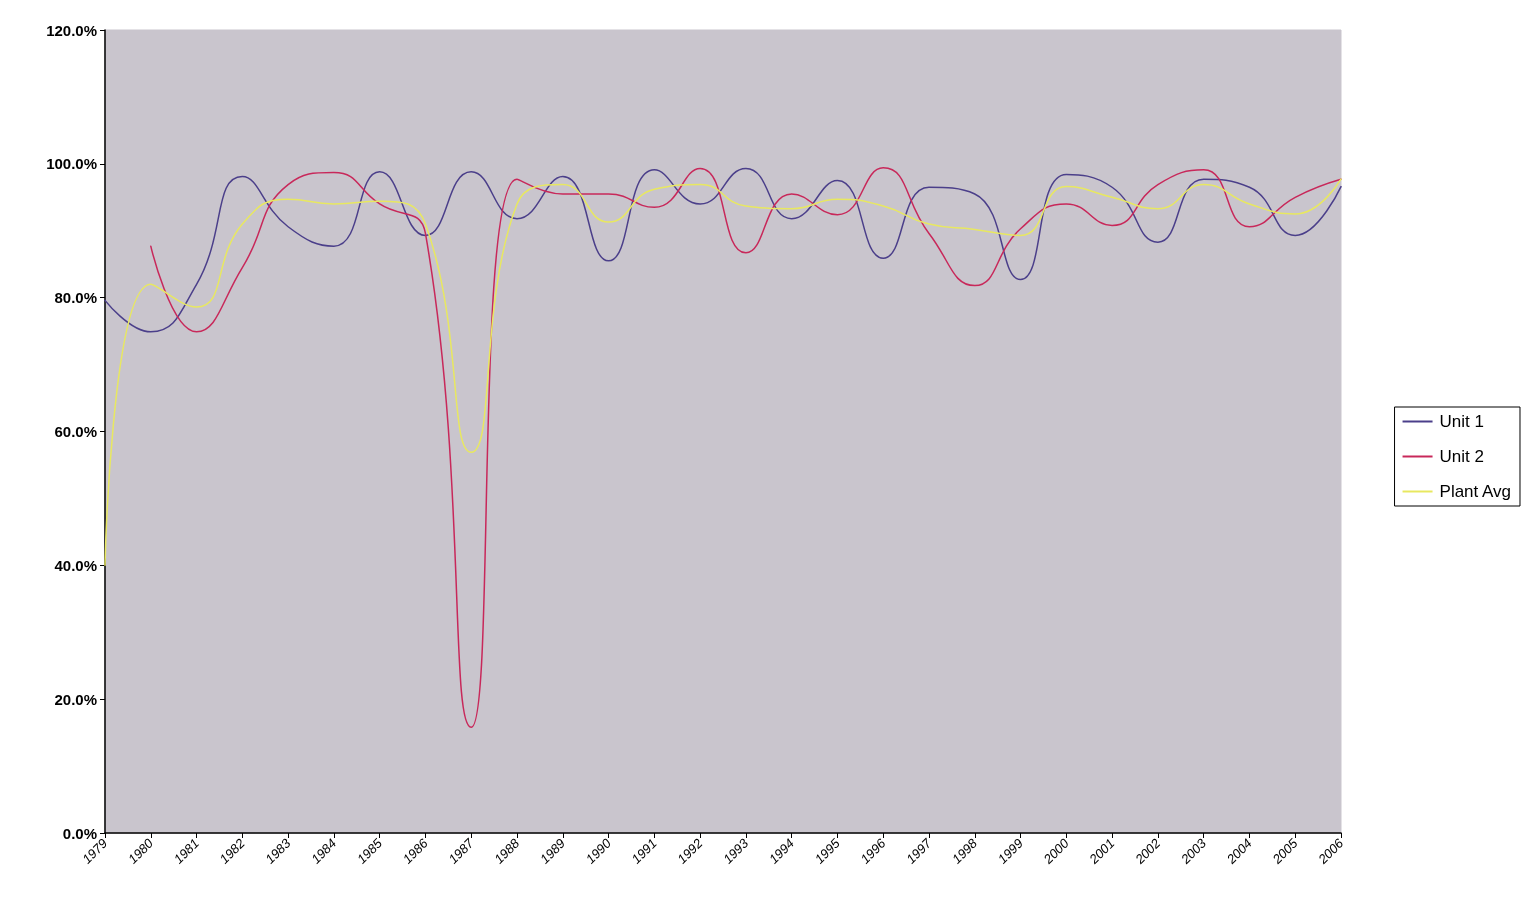  I want to click on y-tick-label: 40.0%, so click(75, 565).